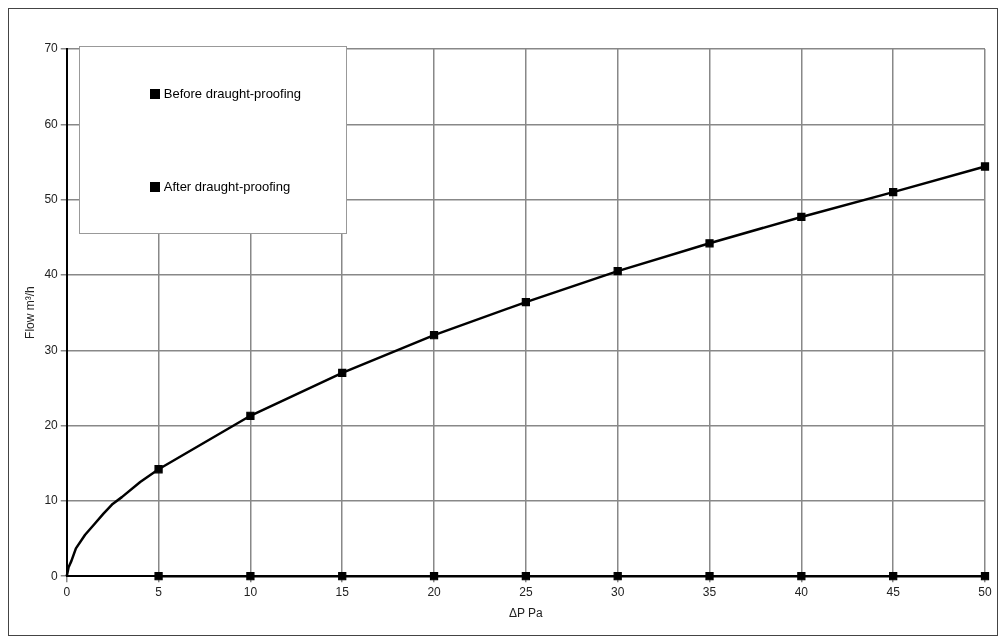  What do you see at coordinates (434, 591) in the screenshot?
I see `x-tick-label: 20` at bounding box center [434, 591].